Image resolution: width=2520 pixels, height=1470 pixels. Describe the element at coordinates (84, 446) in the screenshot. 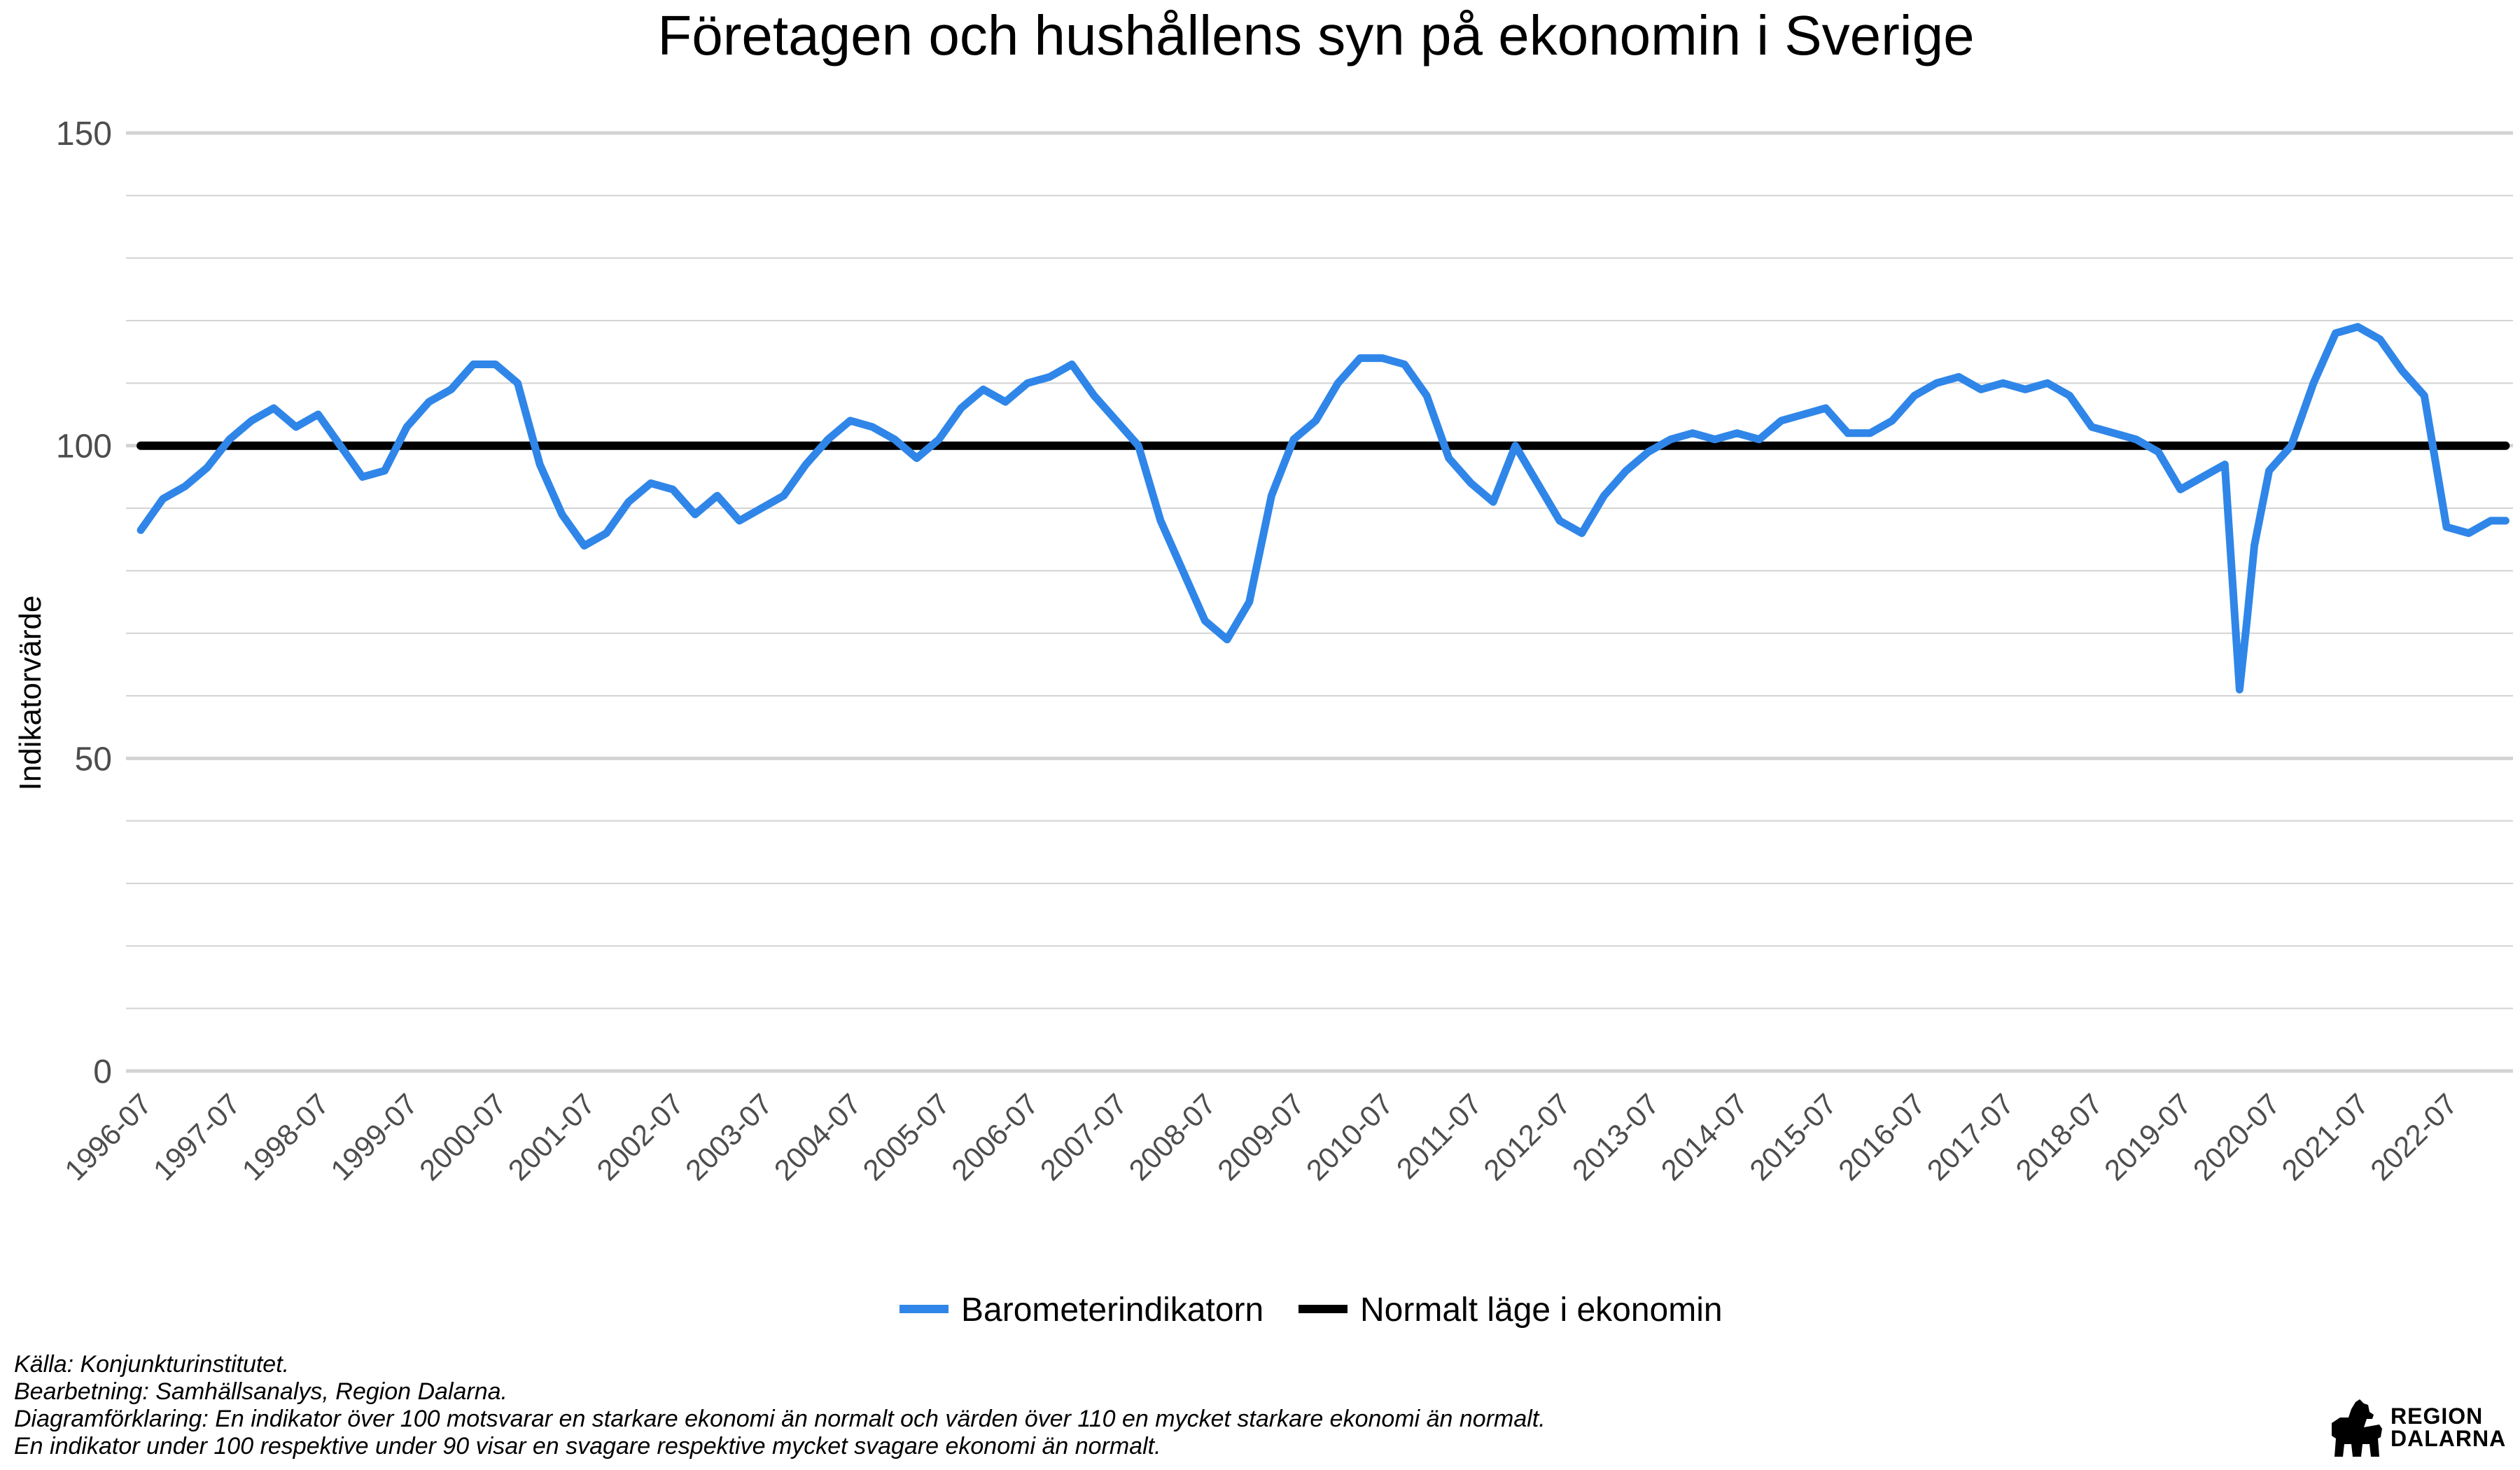

I see `y-tick-label: 100` at that location.